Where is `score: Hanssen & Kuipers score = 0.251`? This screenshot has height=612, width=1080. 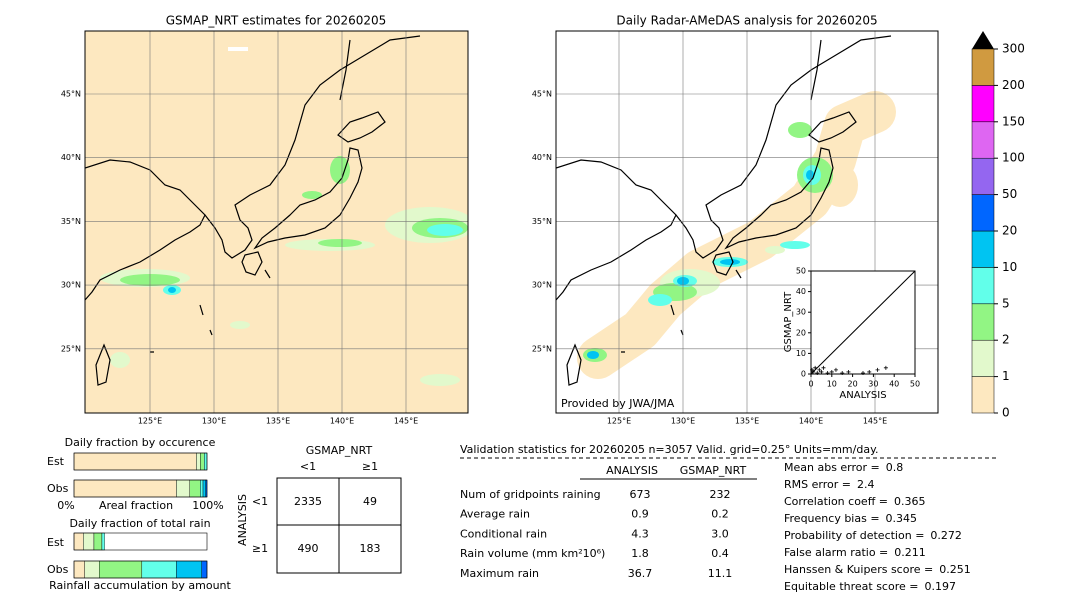
score: Hanssen & Kuipers score = 0.251 is located at coordinates (877, 569).